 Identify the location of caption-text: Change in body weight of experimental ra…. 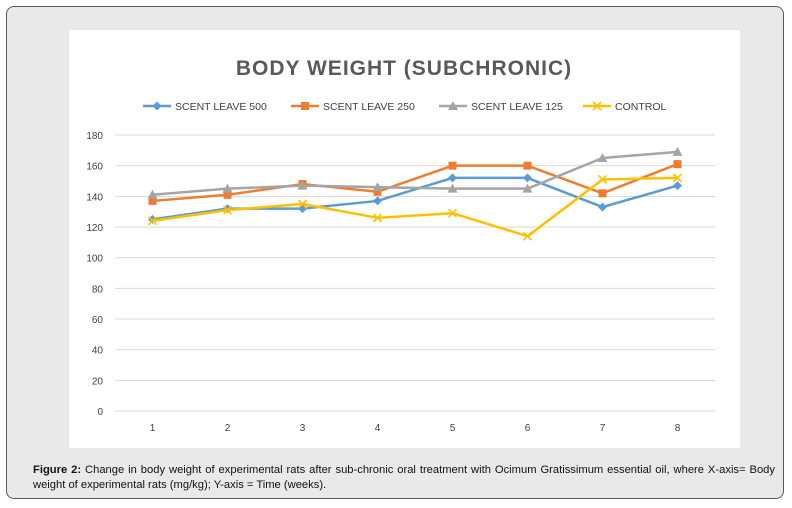
(404, 477).